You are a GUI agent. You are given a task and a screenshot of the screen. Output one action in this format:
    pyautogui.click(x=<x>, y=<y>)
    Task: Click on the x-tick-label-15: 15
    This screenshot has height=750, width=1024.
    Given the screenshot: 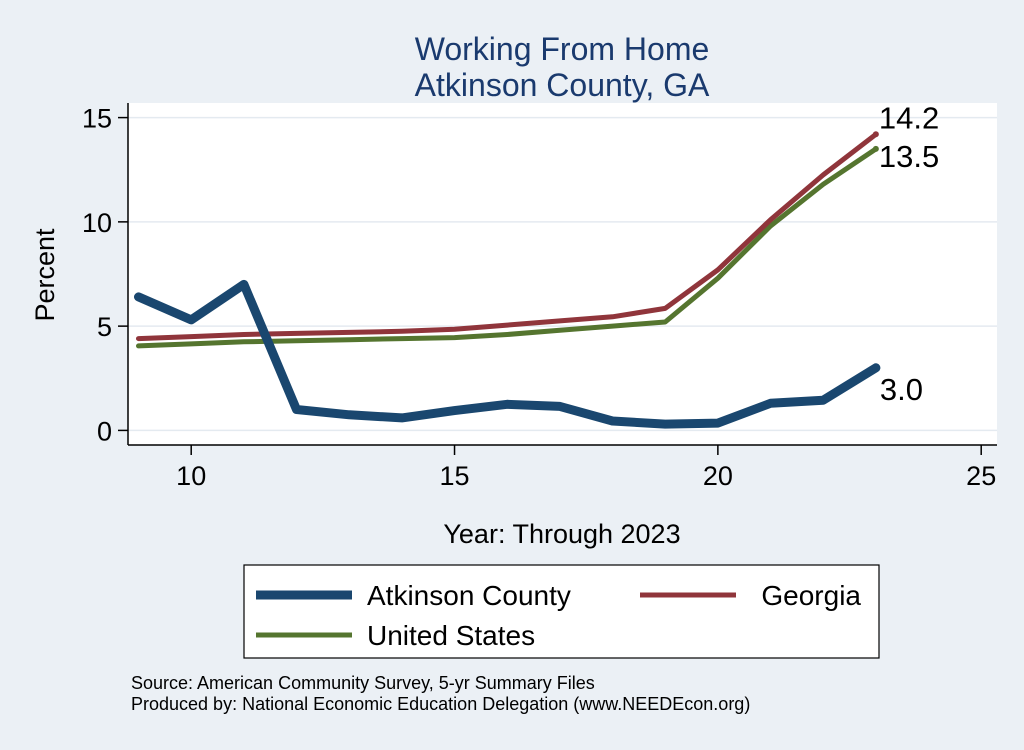 What is the action you would take?
    pyautogui.click(x=455, y=476)
    